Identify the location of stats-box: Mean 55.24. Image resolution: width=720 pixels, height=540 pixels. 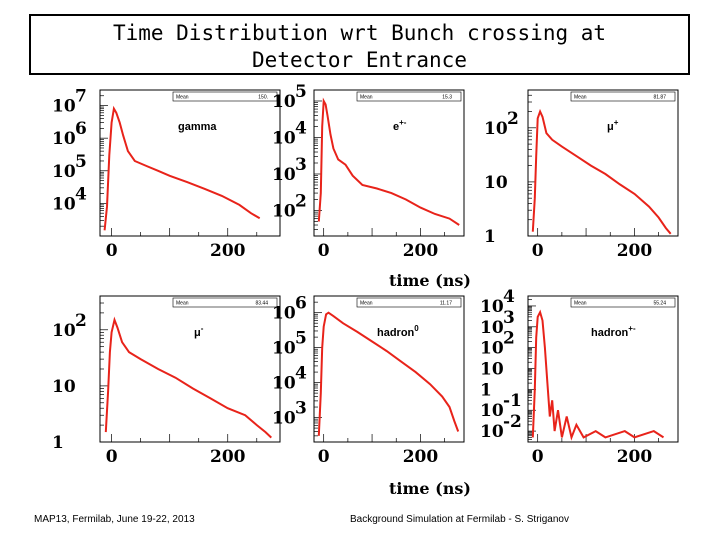
(623, 302).